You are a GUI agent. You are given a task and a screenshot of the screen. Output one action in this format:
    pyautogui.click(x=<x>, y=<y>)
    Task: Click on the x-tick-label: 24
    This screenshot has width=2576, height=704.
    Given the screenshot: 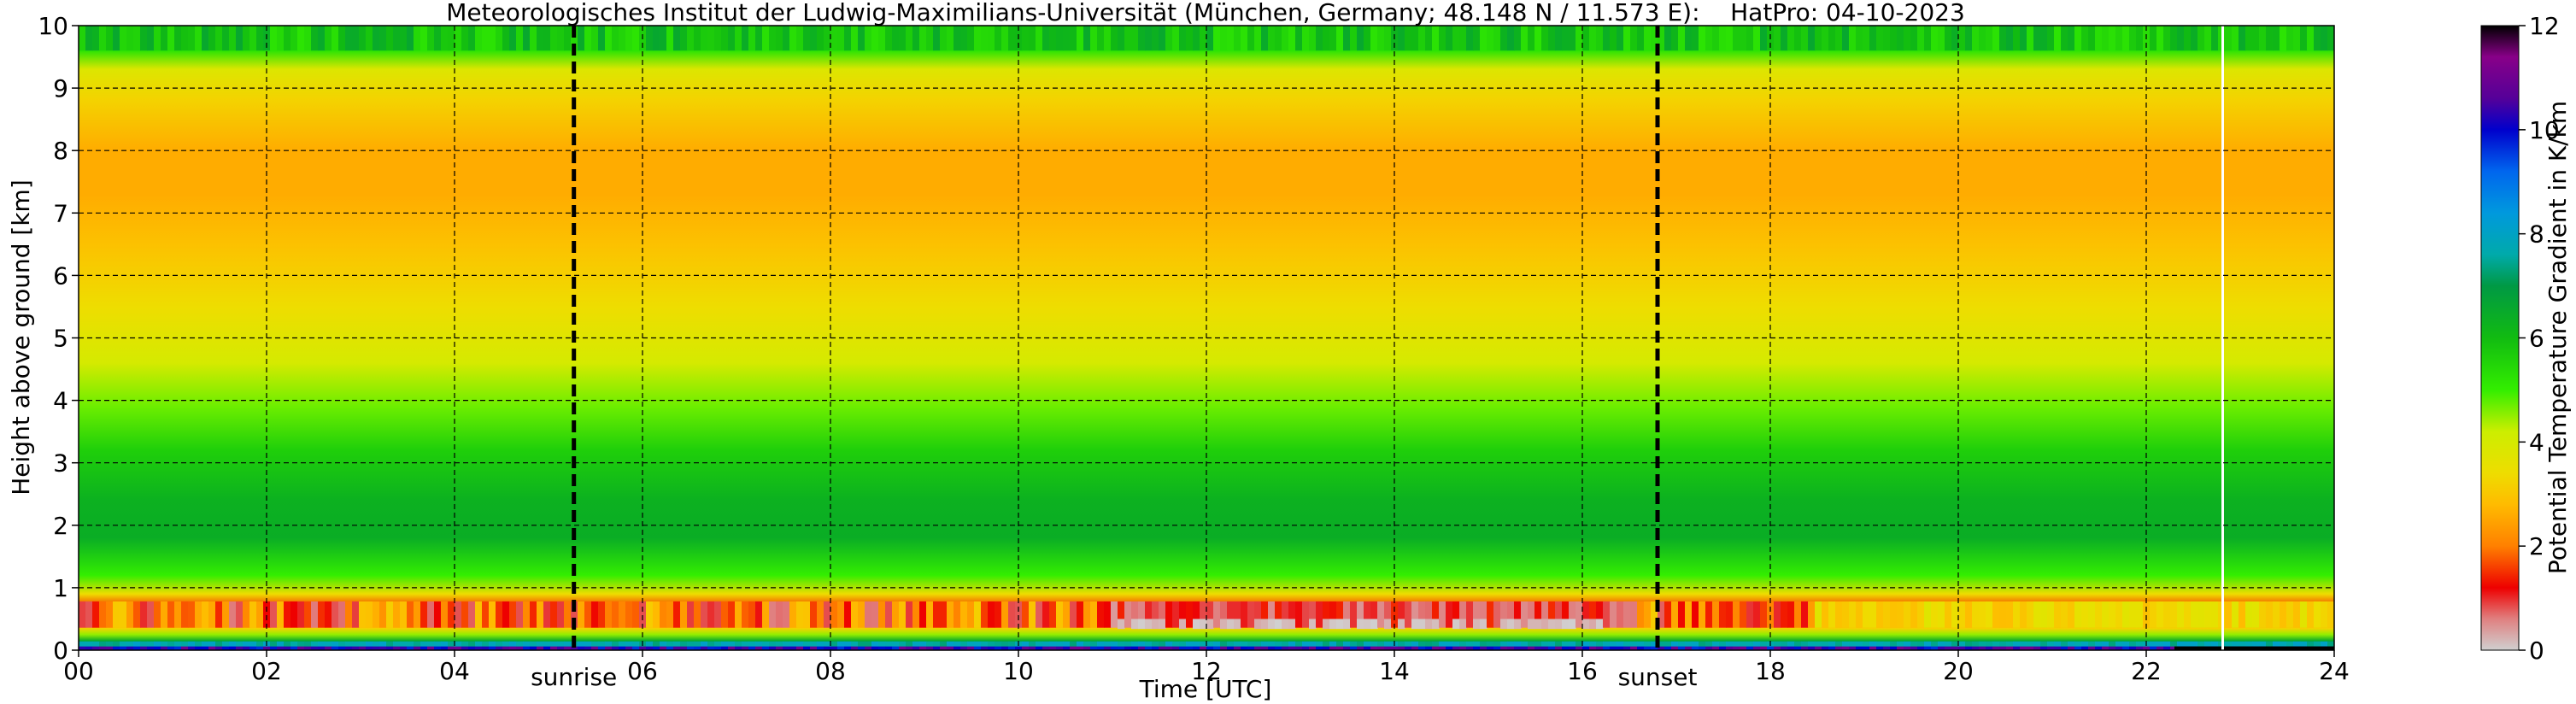 What is the action you would take?
    pyautogui.click(x=2334, y=671)
    